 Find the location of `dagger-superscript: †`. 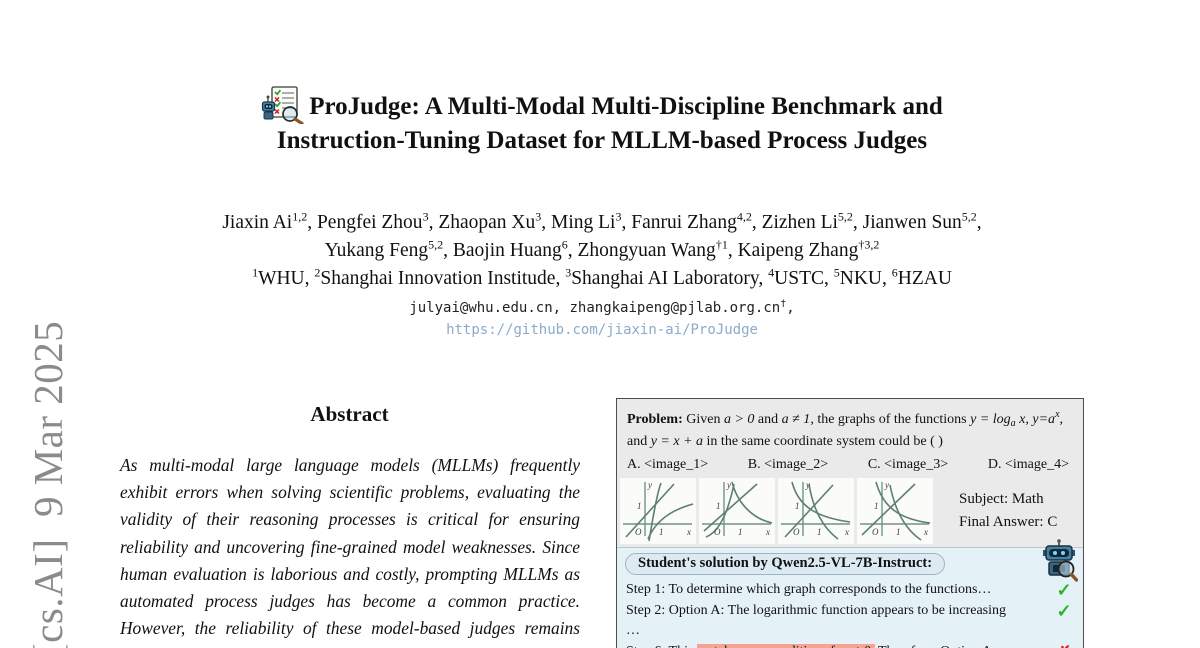

dagger-superscript: † is located at coordinates (783, 304).